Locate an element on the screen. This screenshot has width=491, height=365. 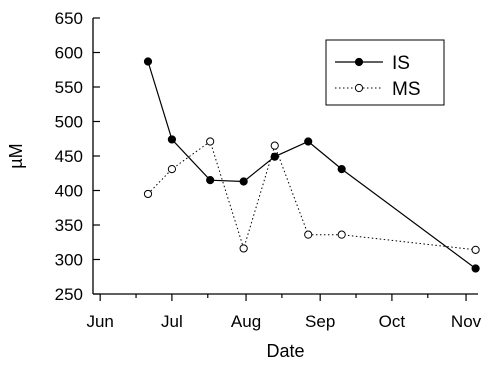
legend-box is located at coordinates (385, 72).